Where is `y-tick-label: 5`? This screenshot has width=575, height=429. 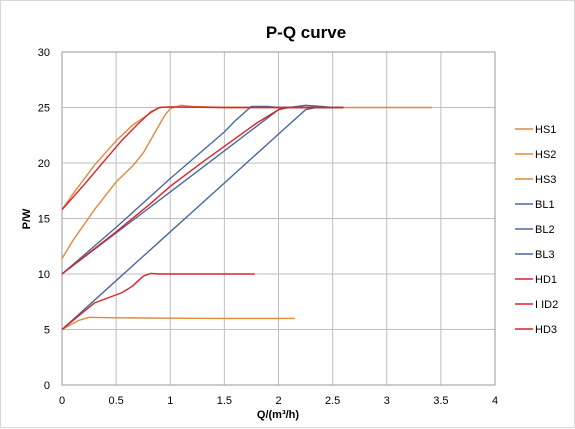 y-tick-label: 5 is located at coordinates (47, 331).